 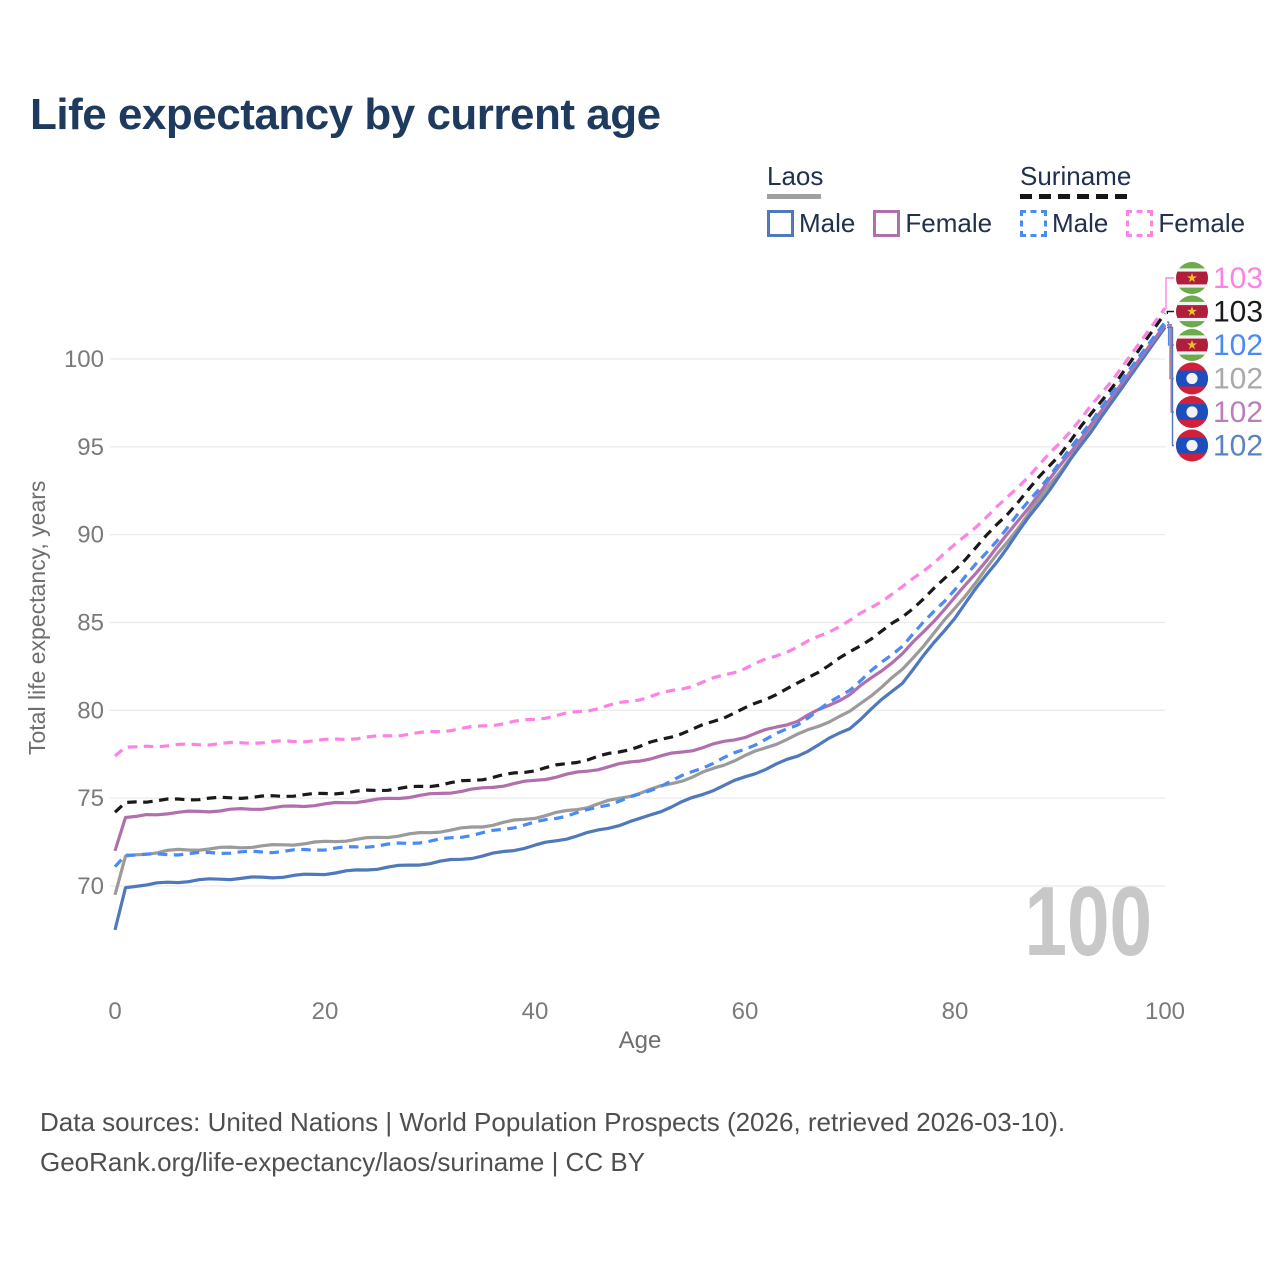 What do you see at coordinates (794, 196) in the screenshot?
I see `legend-laos-underline-swatch` at bounding box center [794, 196].